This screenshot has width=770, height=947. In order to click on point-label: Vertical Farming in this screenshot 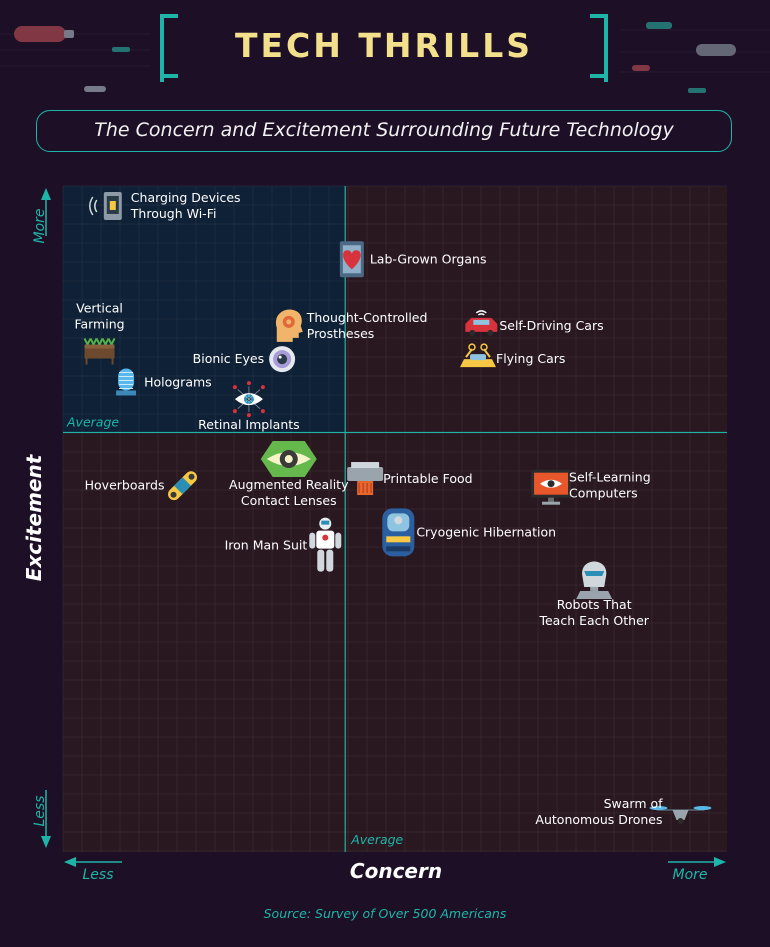, I will do `click(99, 316)`.